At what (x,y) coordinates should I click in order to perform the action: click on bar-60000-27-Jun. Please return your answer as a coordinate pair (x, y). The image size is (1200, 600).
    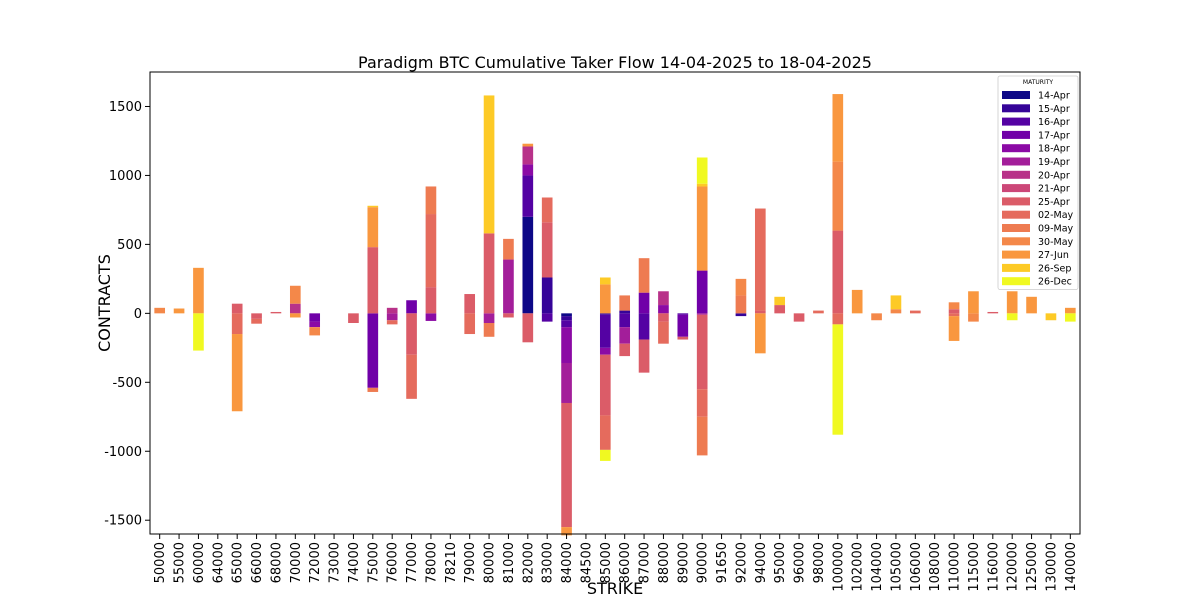
    Looking at the image, I should click on (198, 290).